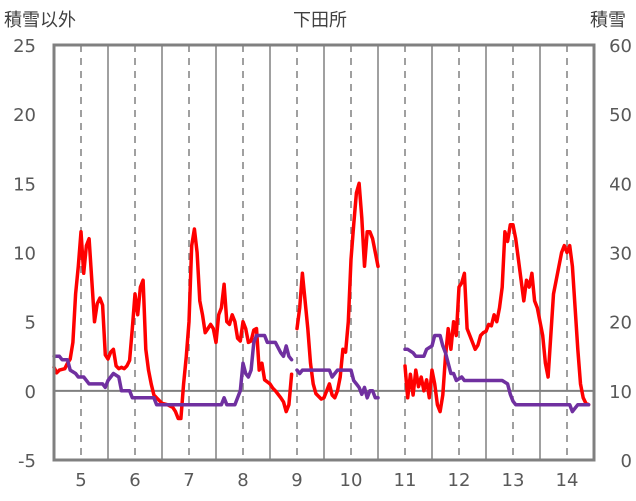 This screenshot has width=636, height=501. I want to click on y-left-tick-1: 0, so click(30, 392).